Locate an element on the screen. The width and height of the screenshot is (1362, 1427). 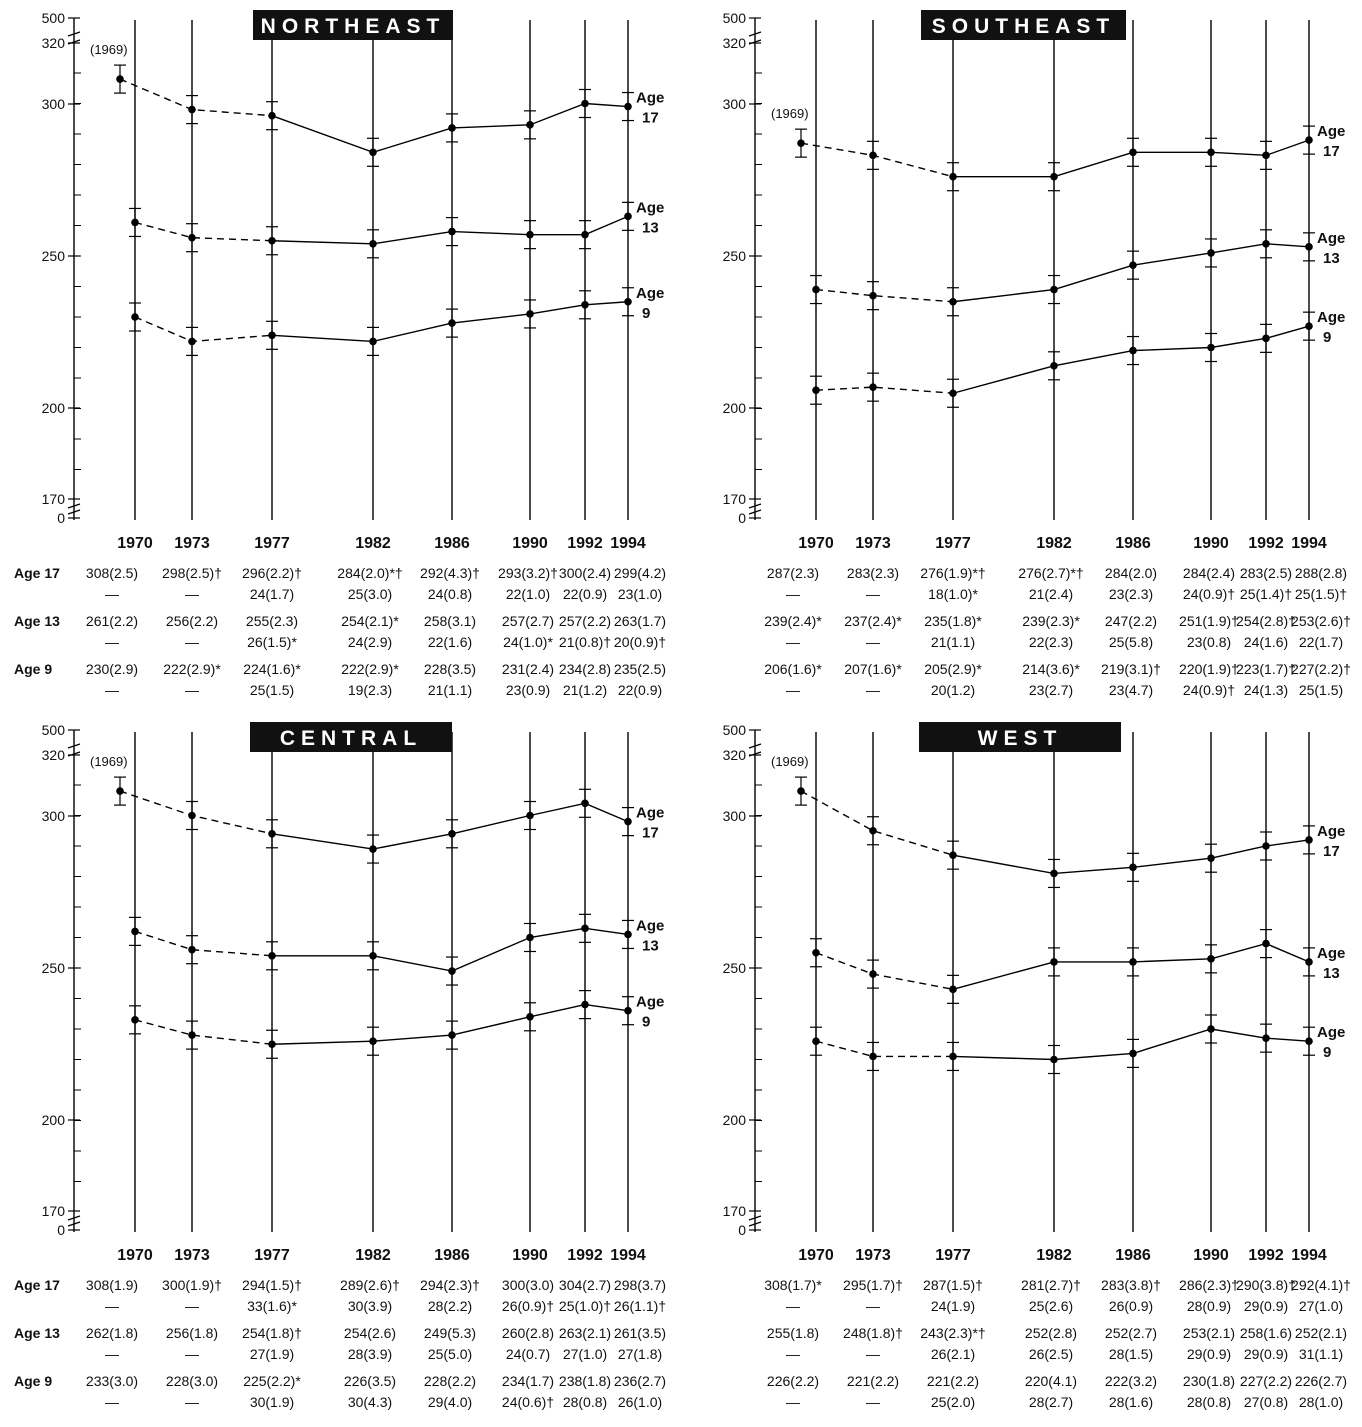
table-cell: 31(1.1) is located at coordinates (1321, 1354).